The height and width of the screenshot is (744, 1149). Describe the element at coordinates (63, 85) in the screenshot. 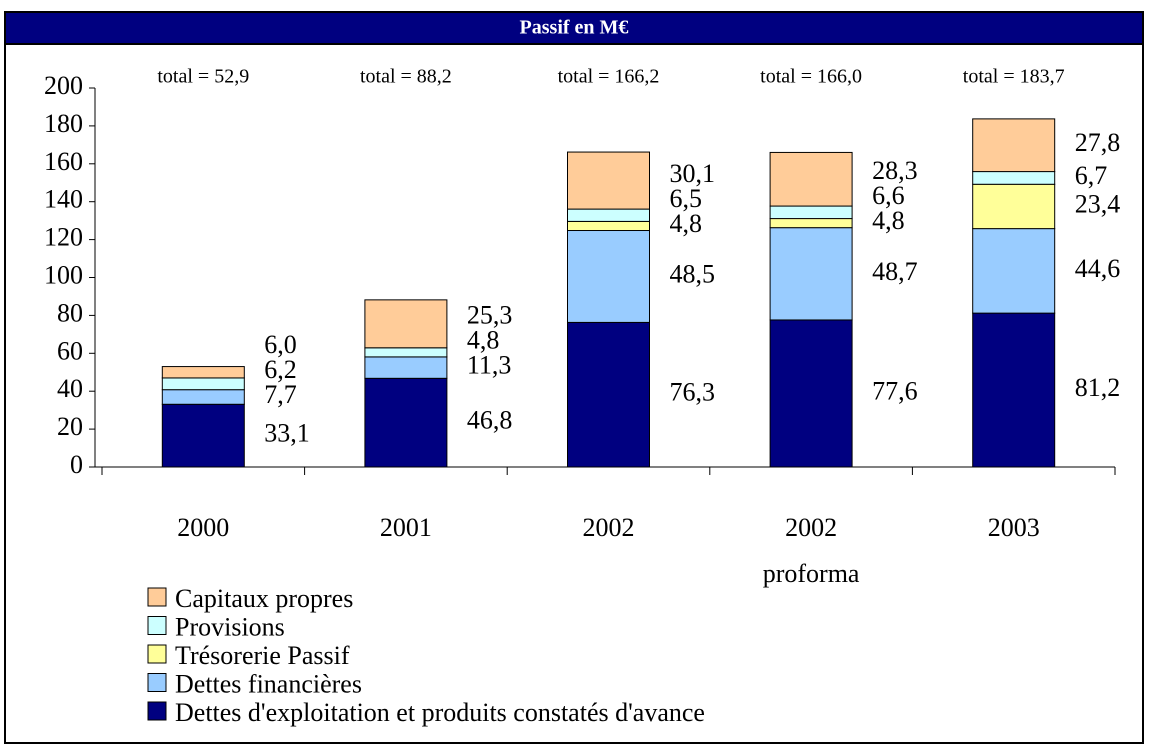

I see `y-tick-label: 200` at that location.